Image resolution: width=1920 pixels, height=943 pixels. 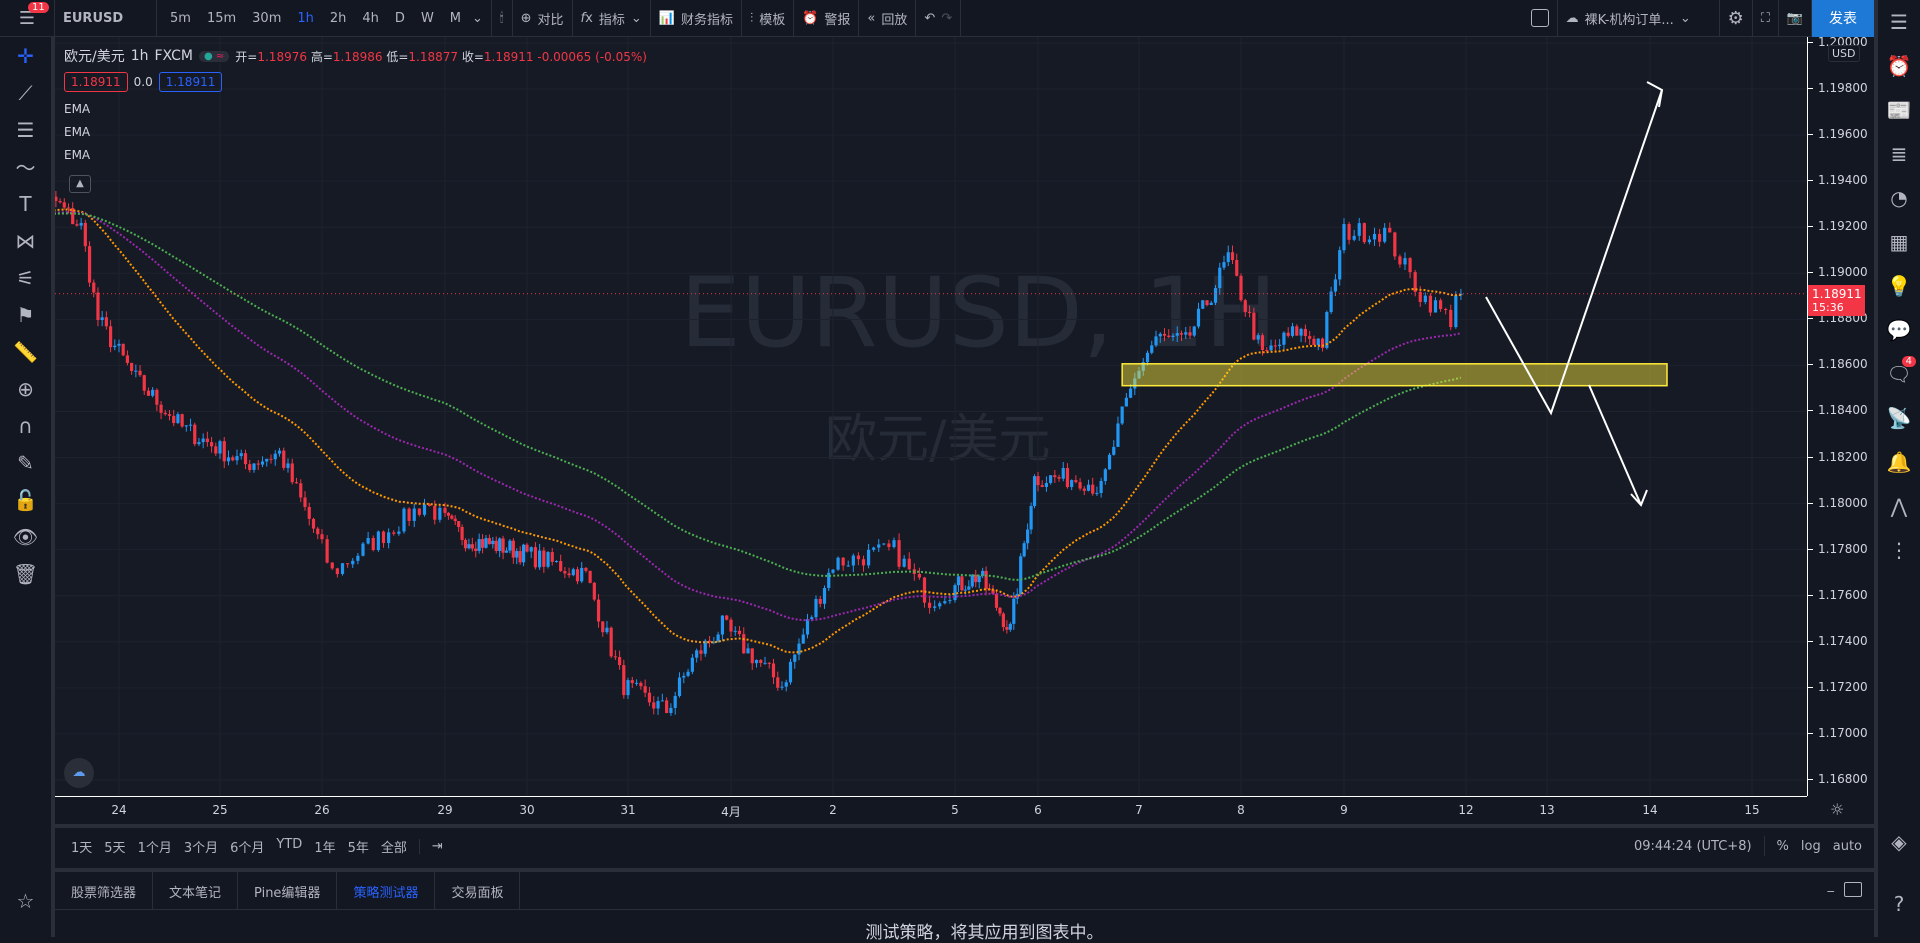 I want to click on alert-button: ⏰ 警报, so click(x=827, y=18).